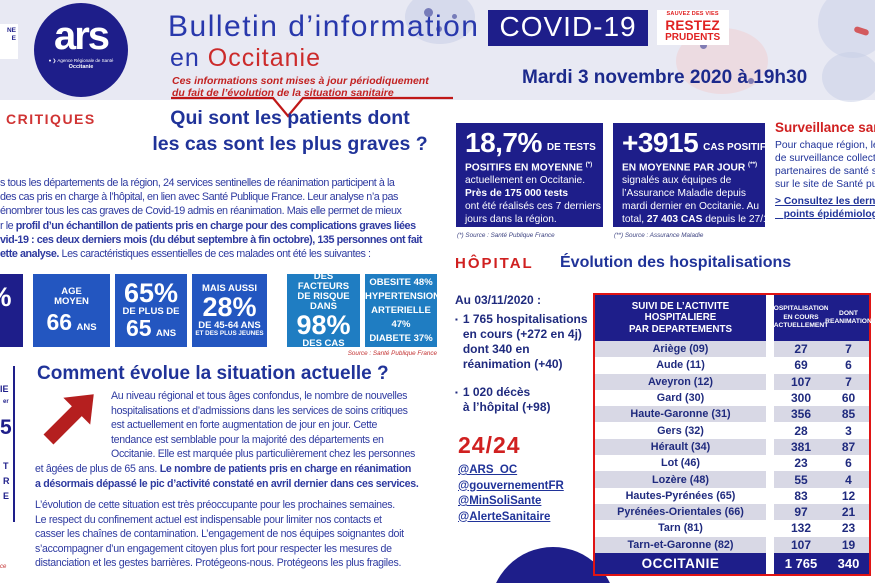 This screenshot has width=875, height=583. What do you see at coordinates (848, 77) in the screenshot?
I see `decor-virus-blob` at bounding box center [848, 77].